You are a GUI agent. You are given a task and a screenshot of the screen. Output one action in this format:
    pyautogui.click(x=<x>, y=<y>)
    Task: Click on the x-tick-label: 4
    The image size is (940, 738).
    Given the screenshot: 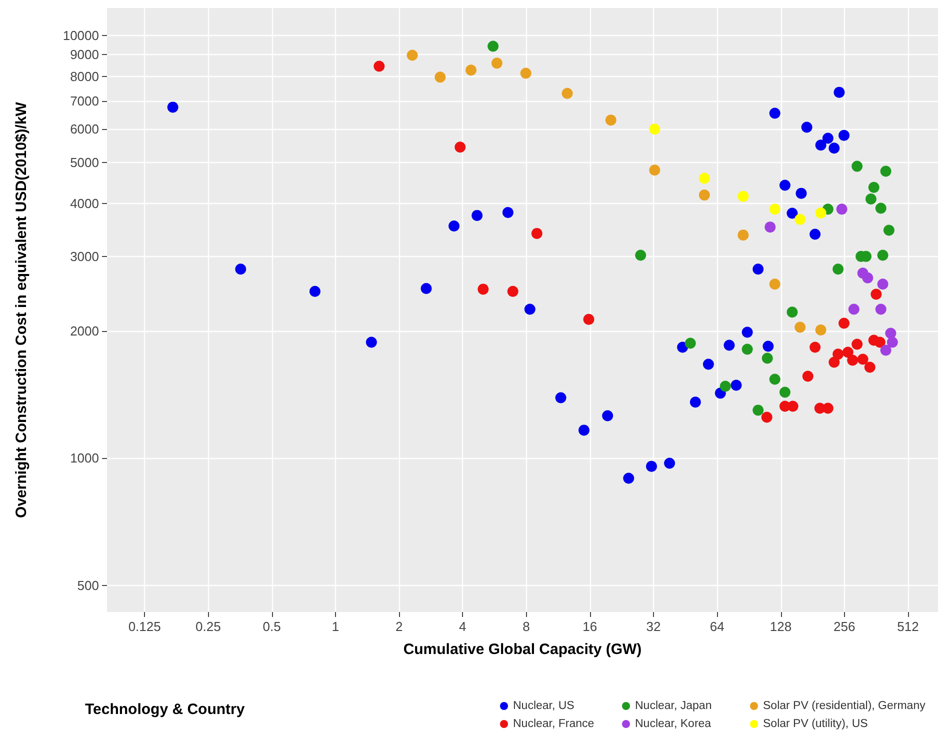 What is the action you would take?
    pyautogui.click(x=462, y=626)
    